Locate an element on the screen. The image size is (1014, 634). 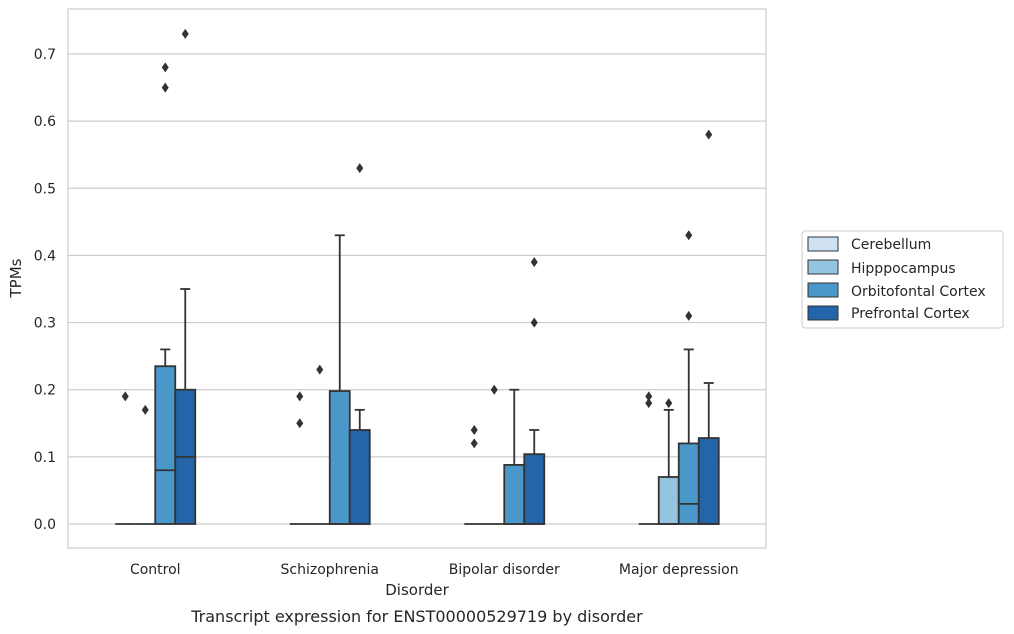
y-tick-label: 0.5 is located at coordinates (45, 189).